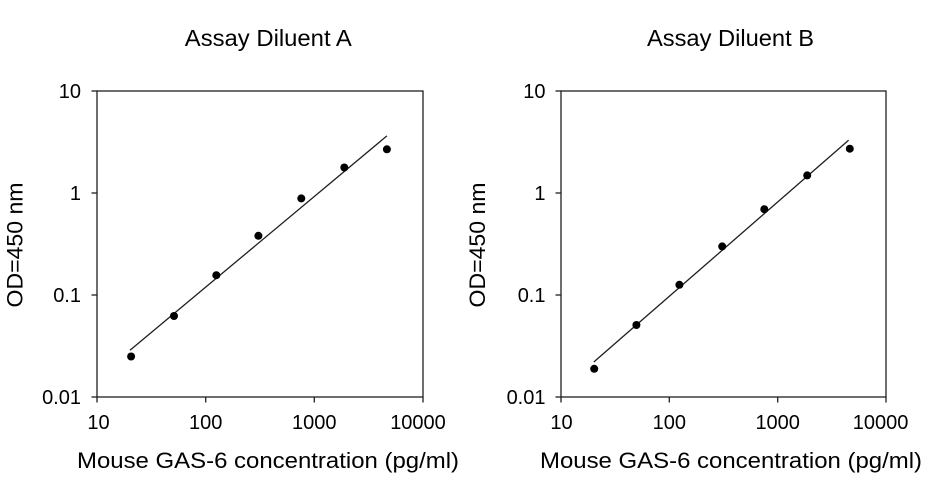  I want to click on svg-text: Assay Diluent B, so click(730, 38).